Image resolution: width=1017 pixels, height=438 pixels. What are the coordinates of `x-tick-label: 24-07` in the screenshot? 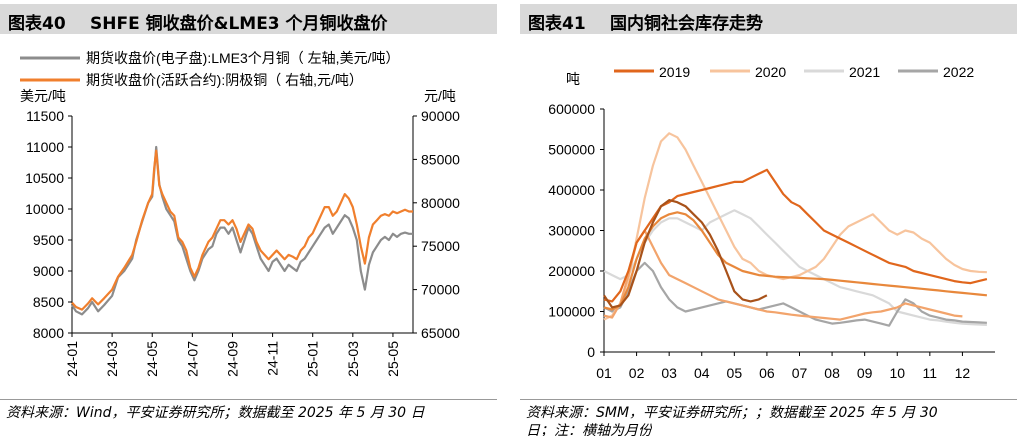 It's located at (192, 359).